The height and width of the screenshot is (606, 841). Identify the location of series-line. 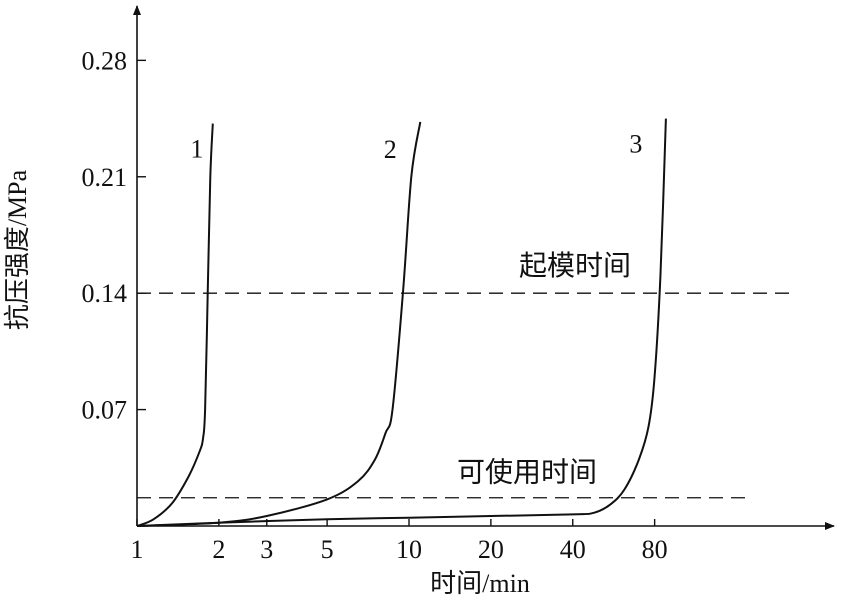
(175, 325).